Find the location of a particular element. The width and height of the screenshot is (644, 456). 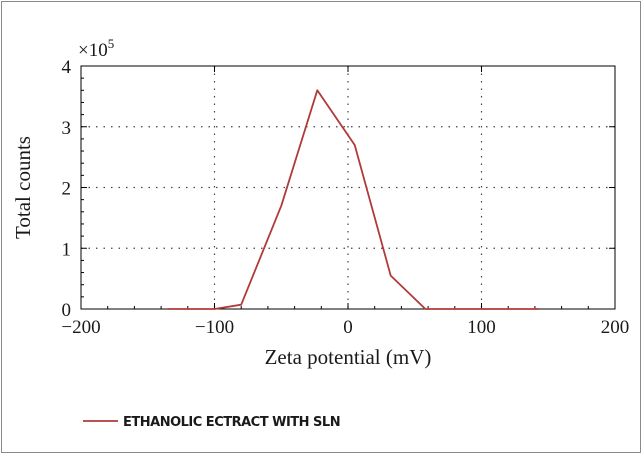

y-multiplier-label: ×10⁵ is located at coordinates (96, 48).